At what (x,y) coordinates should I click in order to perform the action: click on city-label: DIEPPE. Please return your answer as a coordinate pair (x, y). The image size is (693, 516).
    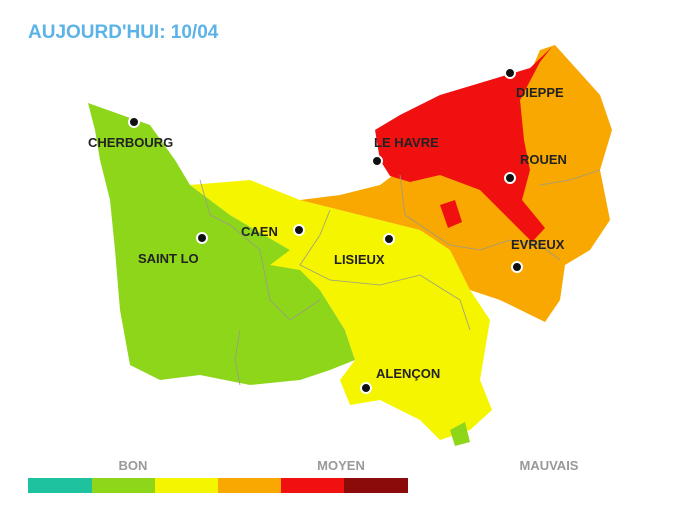
    Looking at the image, I should click on (540, 92).